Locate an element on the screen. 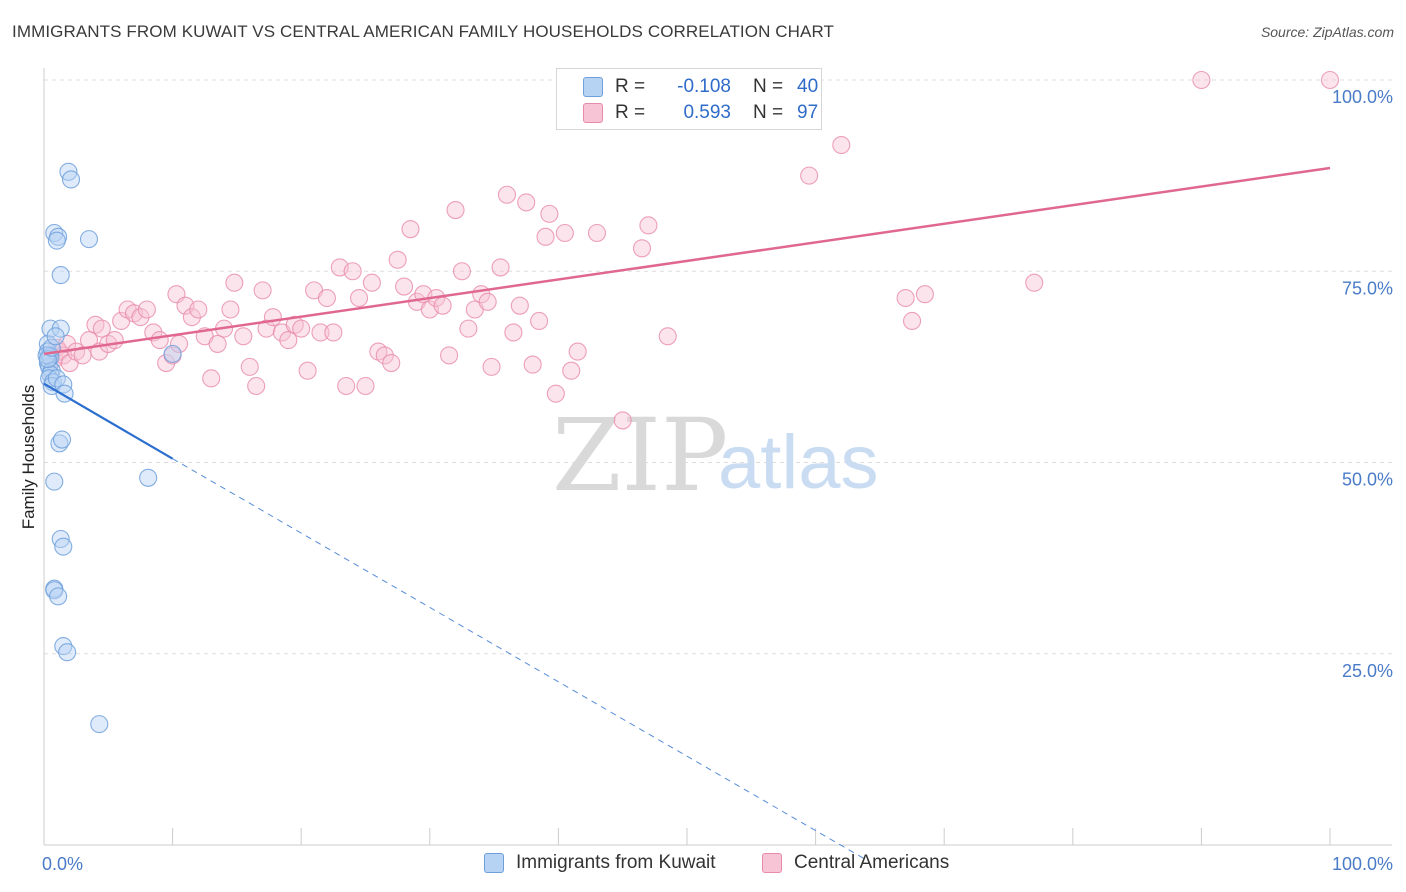 The width and height of the screenshot is (1406, 892). legend-r-value: 0.593 is located at coordinates (707, 112).